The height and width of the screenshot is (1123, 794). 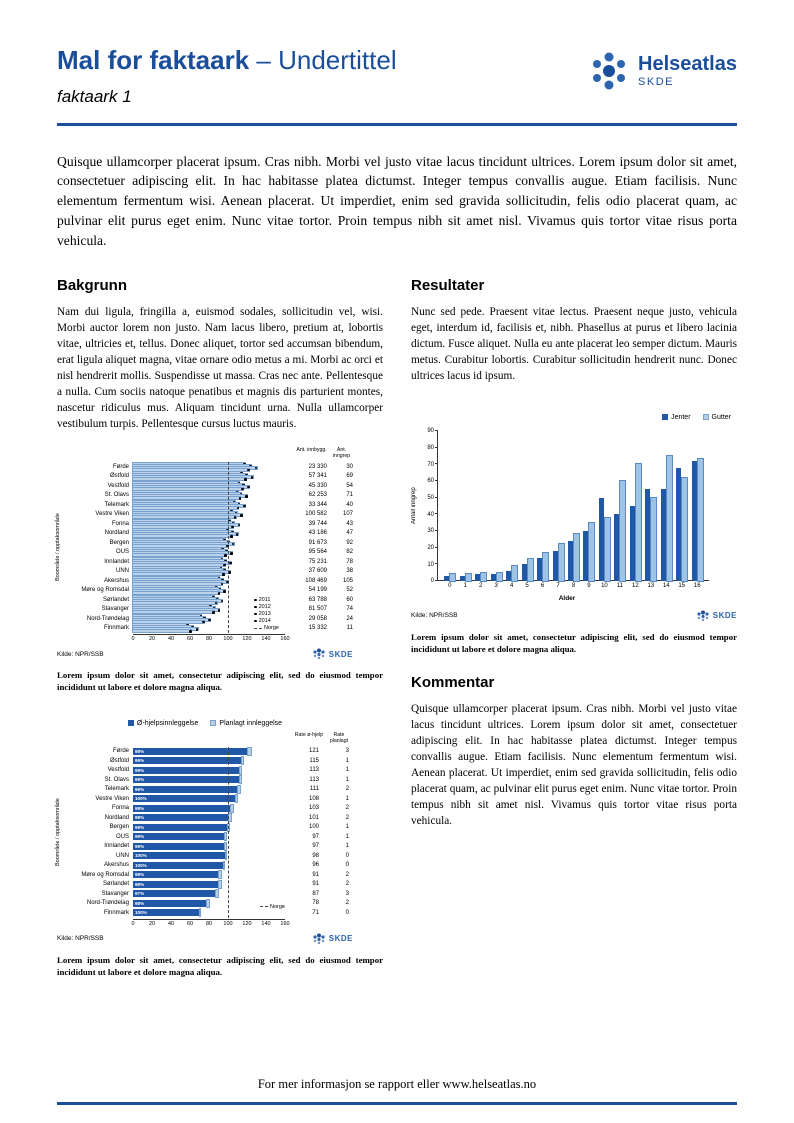 What do you see at coordinates (209, 780) in the screenshot?
I see `chart2-row: St. Olavs 99% 113 1` at bounding box center [209, 780].